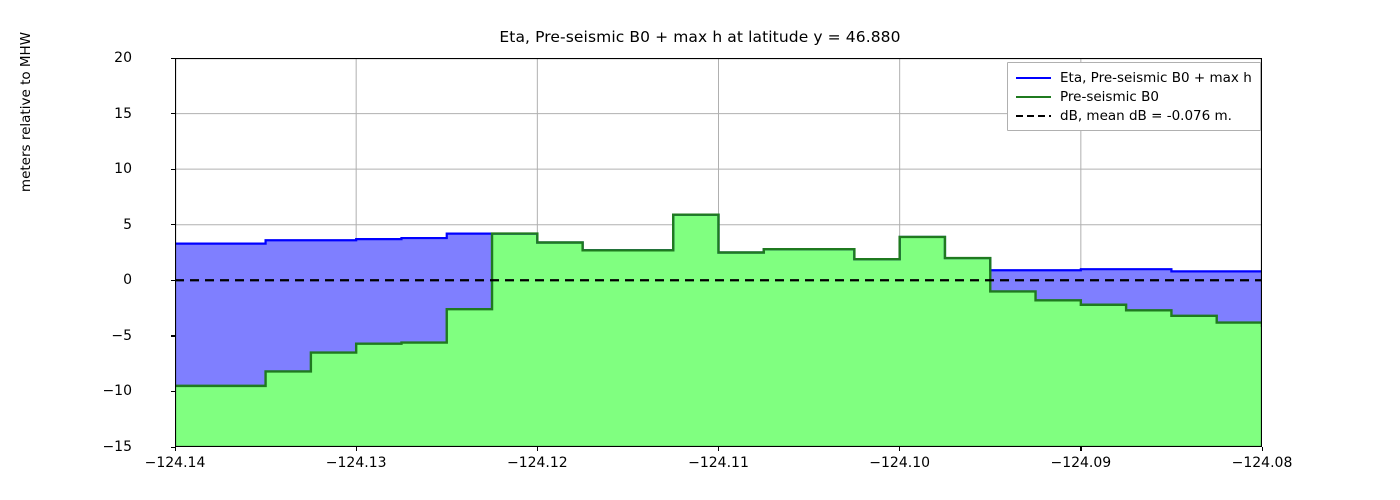  What do you see at coordinates (175, 463) in the screenshot?
I see `x-tick-label: −124.14` at bounding box center [175, 463].